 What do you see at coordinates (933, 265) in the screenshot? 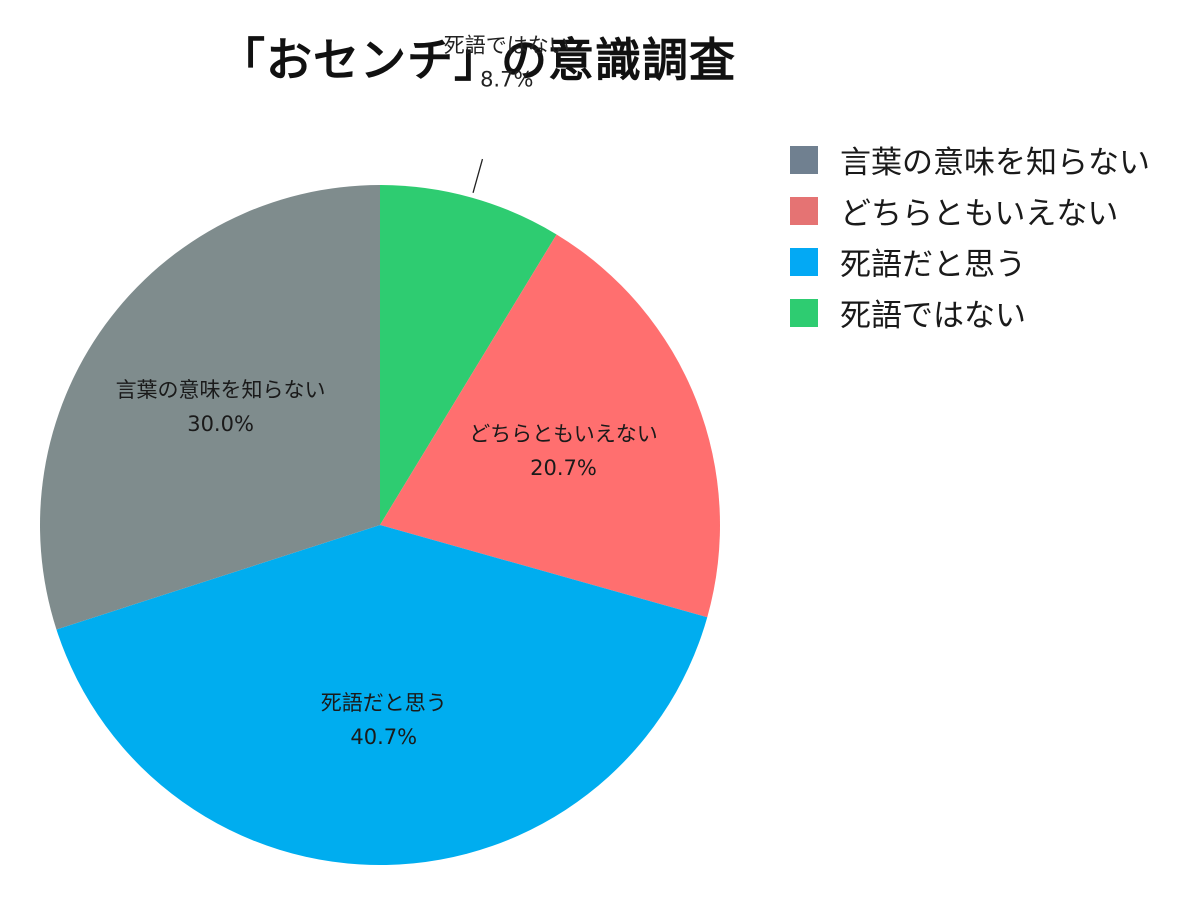
I see `legend-label: 死語だと思う` at bounding box center [933, 265].